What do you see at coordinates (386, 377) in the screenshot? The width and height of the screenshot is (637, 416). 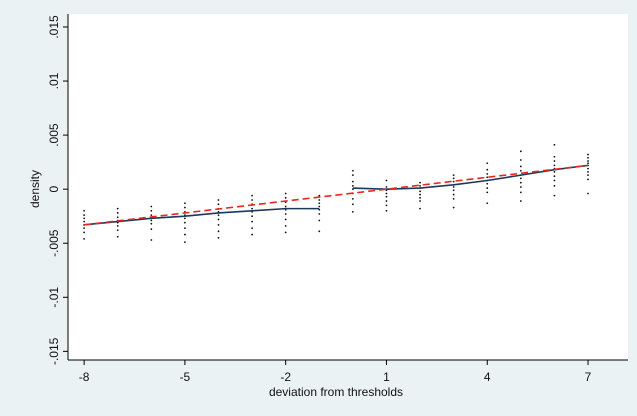 I see `x-tick-label: 1` at bounding box center [386, 377].